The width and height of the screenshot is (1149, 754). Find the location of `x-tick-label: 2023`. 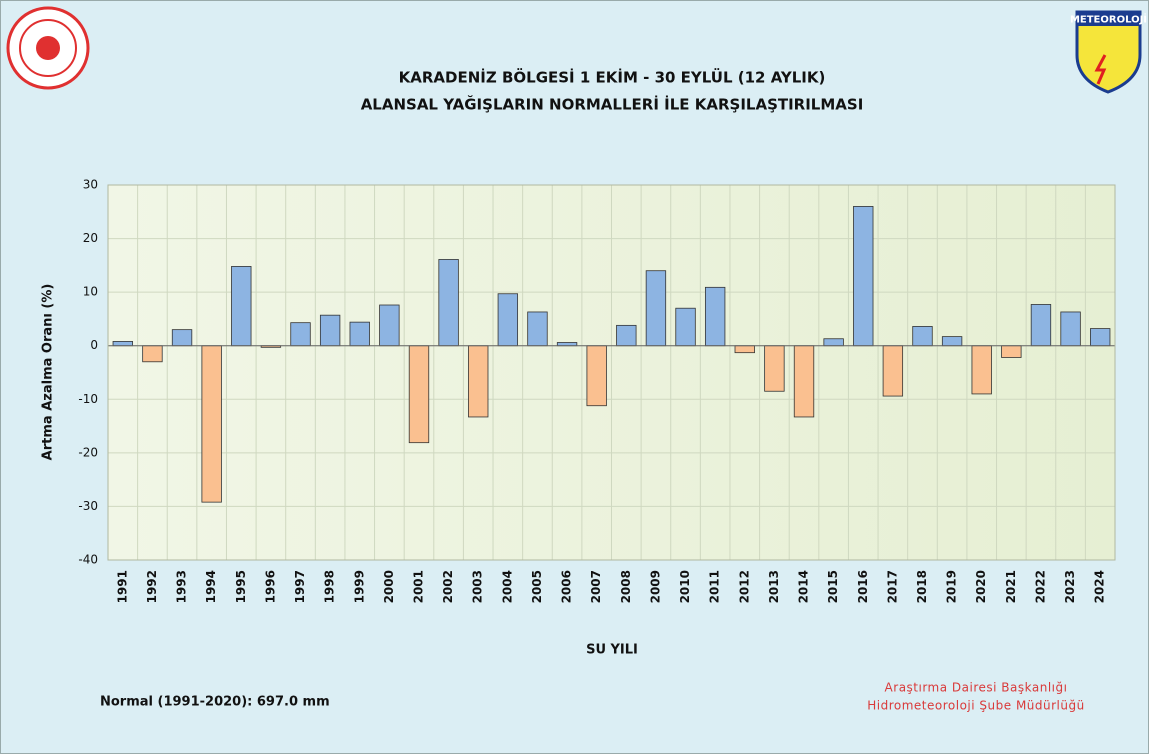

x-tick-label: 2023 is located at coordinates (1070, 586).